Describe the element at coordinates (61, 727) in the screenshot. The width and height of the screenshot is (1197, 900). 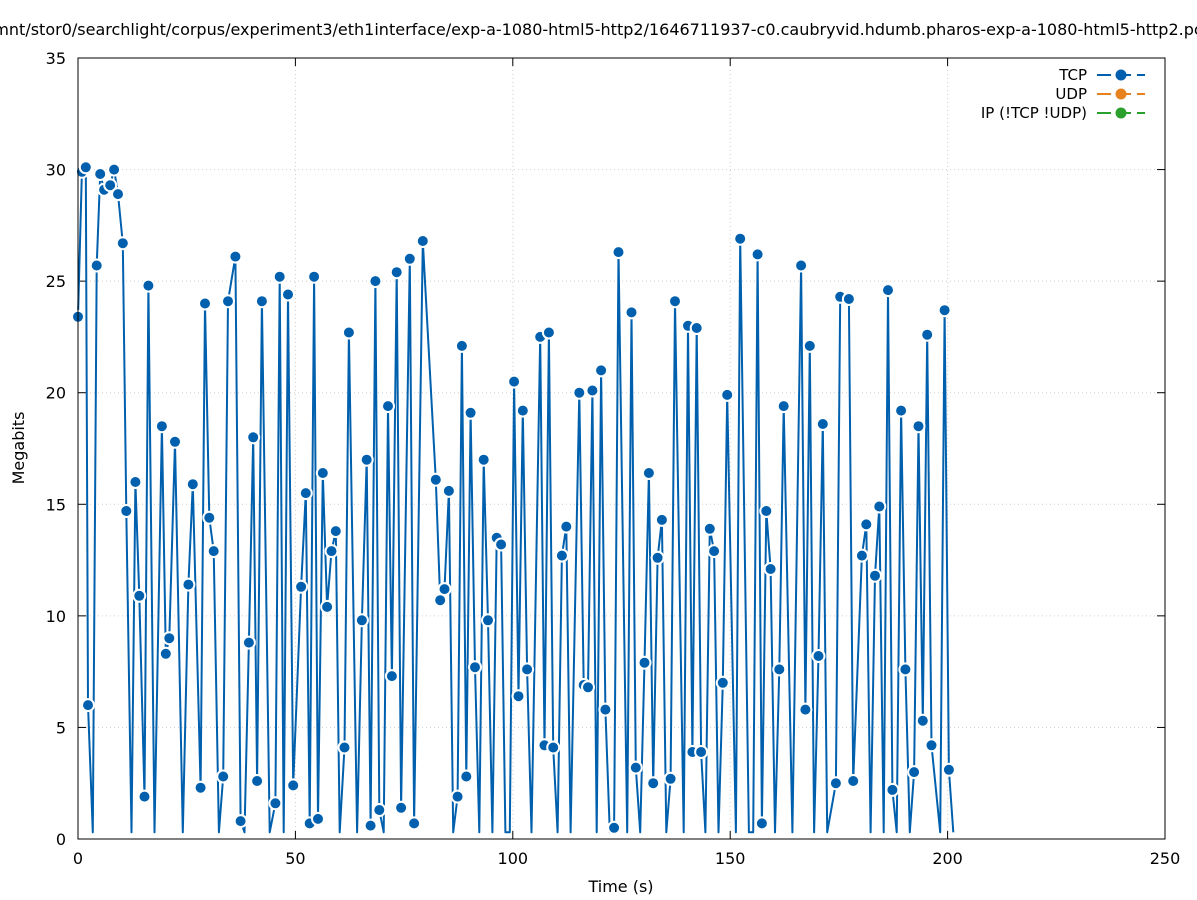
I see `y-tick-label: 5` at that location.